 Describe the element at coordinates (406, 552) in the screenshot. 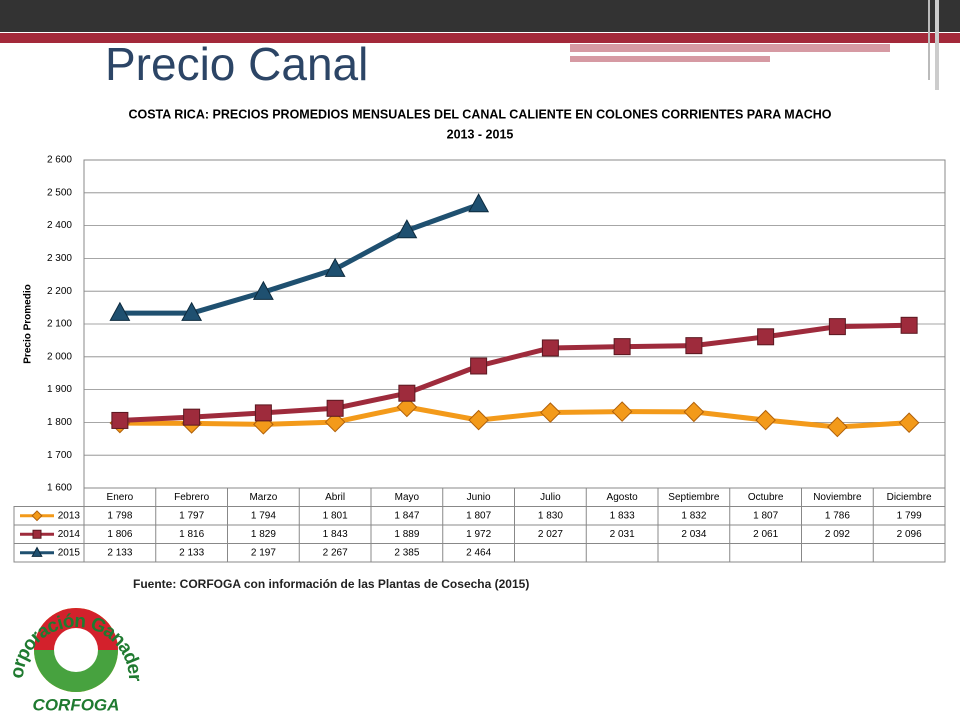

I see `table-value: 2 385` at that location.